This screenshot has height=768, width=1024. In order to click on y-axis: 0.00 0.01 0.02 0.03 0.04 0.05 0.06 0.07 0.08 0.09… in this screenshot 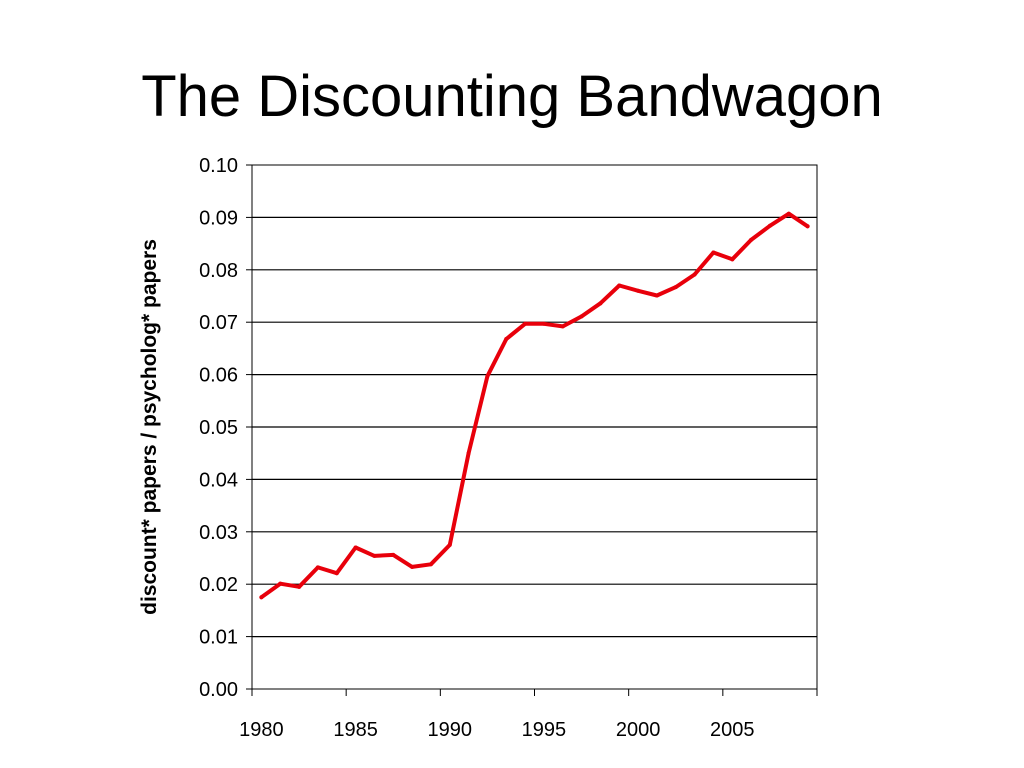, I will do `click(225, 428)`.